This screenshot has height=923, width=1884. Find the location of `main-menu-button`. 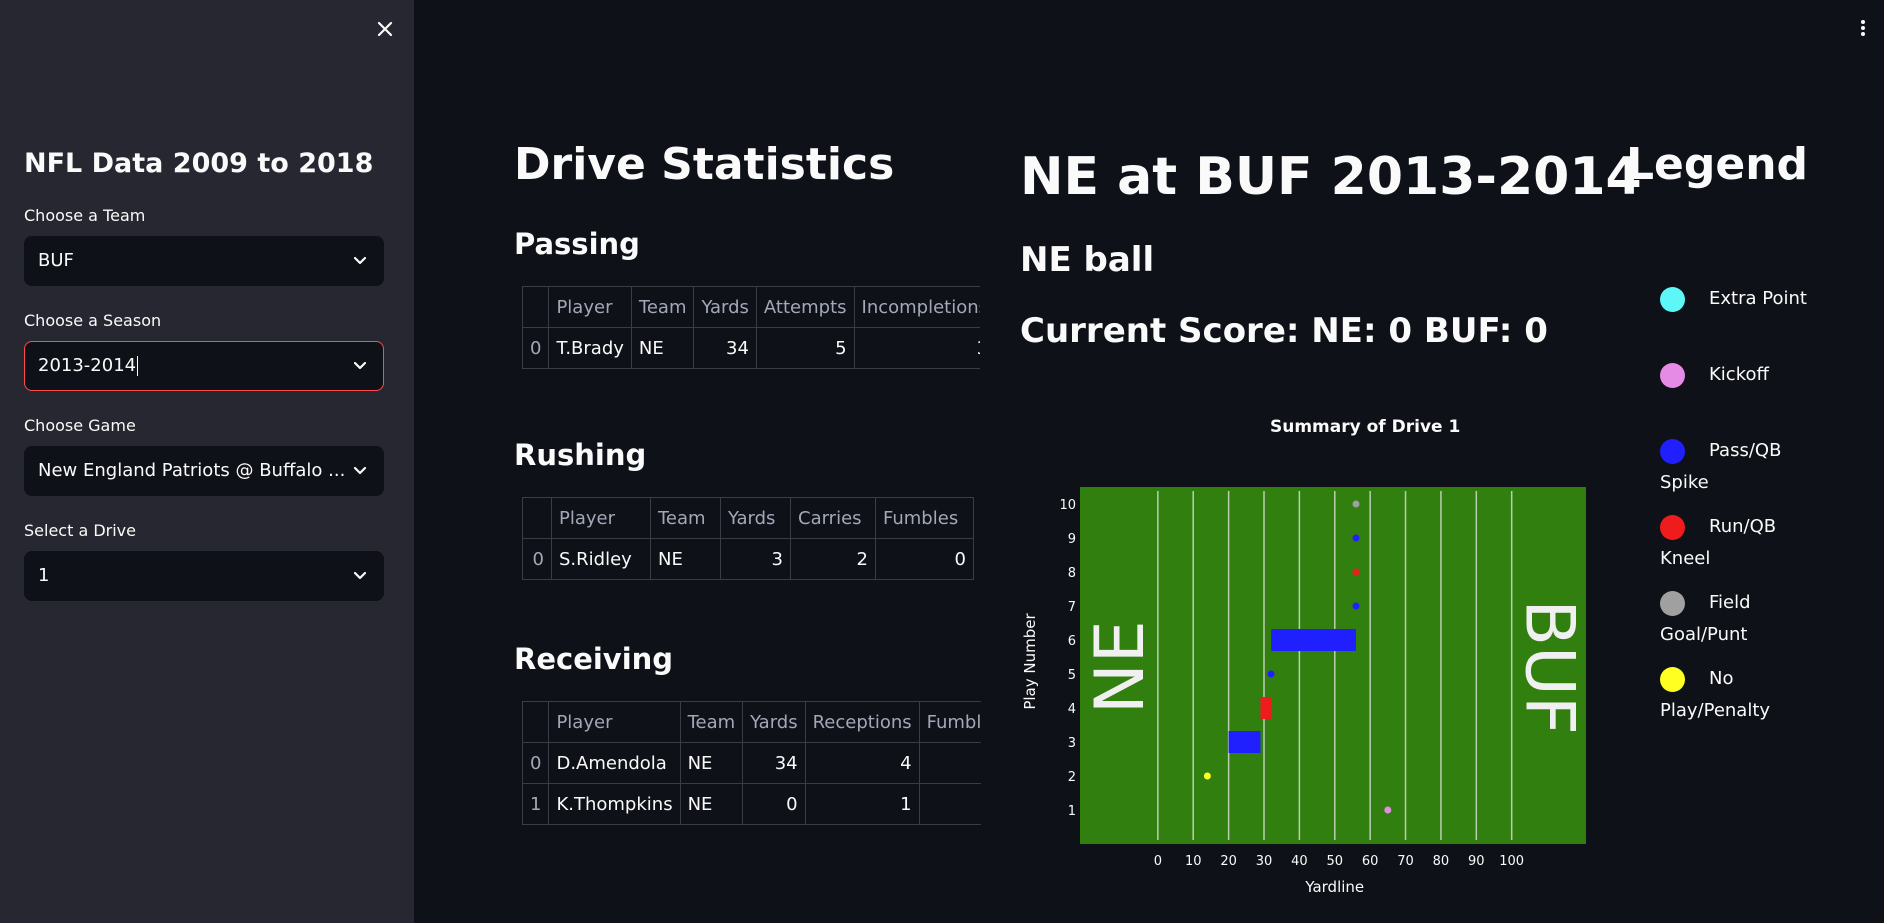

main-menu-button is located at coordinates (1863, 29).